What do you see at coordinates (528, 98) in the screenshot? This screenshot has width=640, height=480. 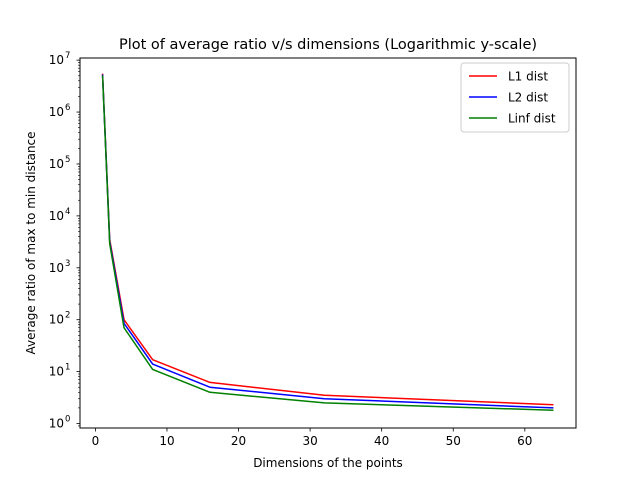 I see `legend-label-1: L2 dist` at bounding box center [528, 98].